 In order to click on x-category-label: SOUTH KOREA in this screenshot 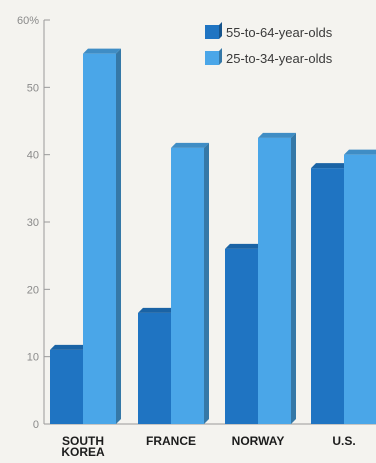, I will do `click(83, 446)`.